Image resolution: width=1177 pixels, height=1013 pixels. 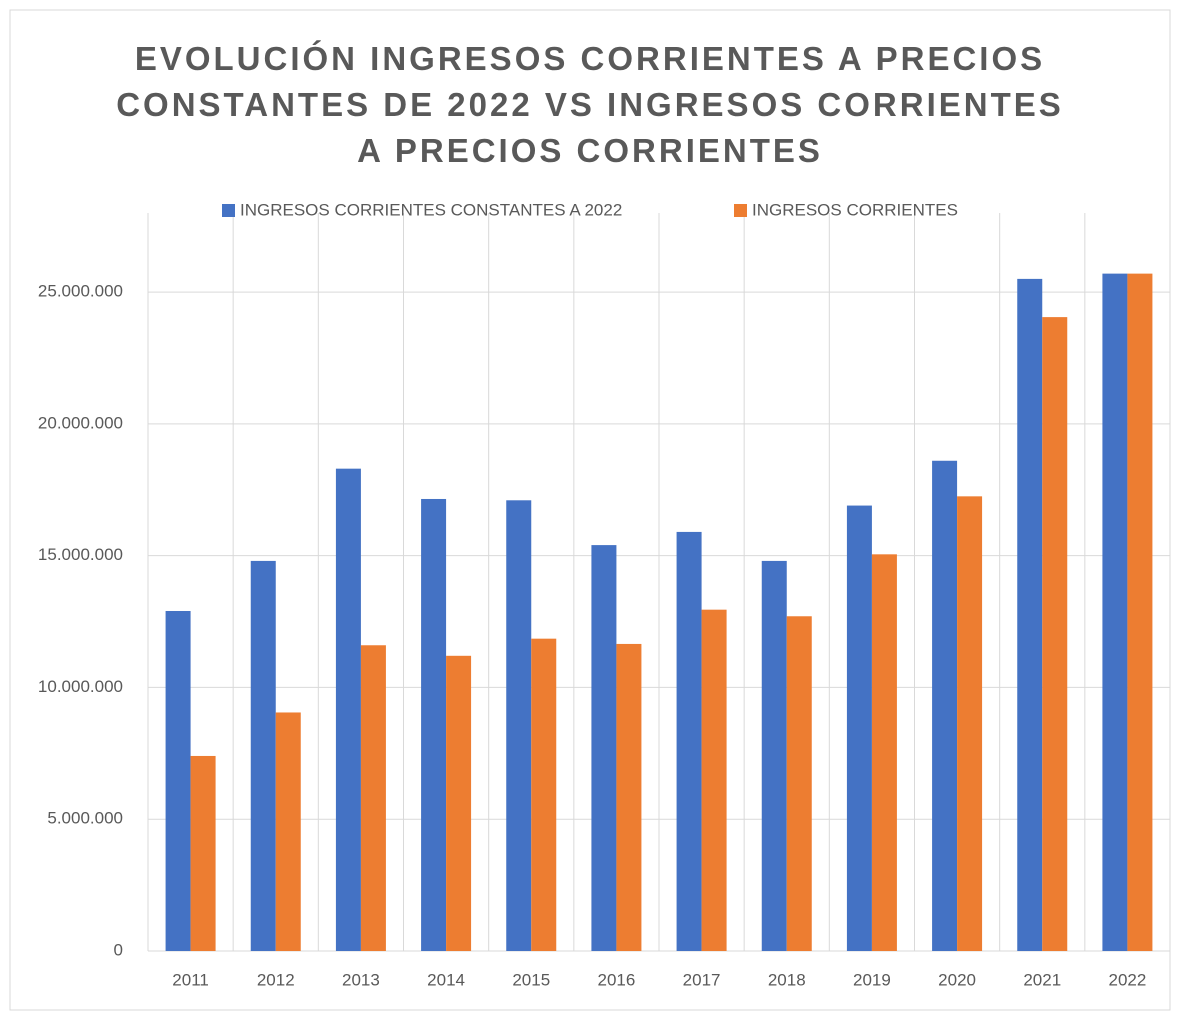 What do you see at coordinates (85, 818) in the screenshot?
I see `y-tick-label: 5.000.000` at bounding box center [85, 818].